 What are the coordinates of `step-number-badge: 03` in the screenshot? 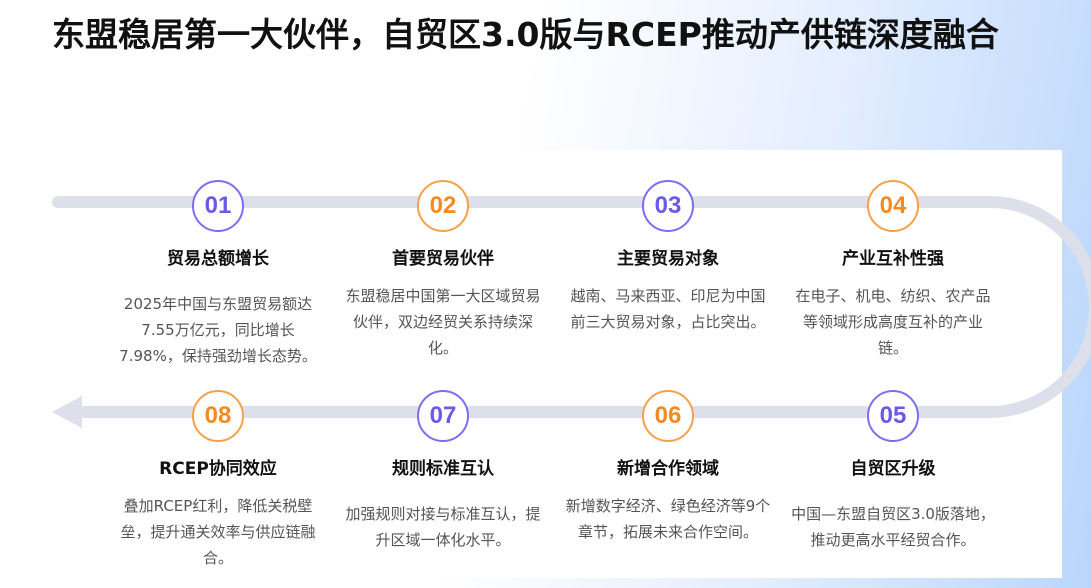 It's located at (668, 206).